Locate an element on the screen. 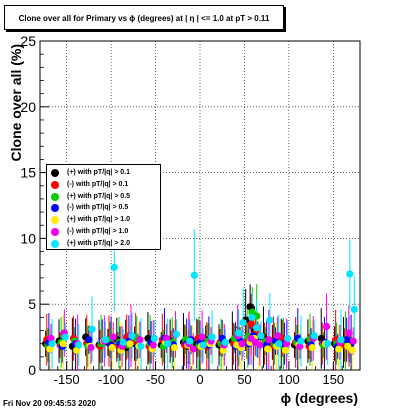 The height and width of the screenshot is (412, 400). legend-entry: (+) with pT/|q| > 1.0 is located at coordinates (103, 220).